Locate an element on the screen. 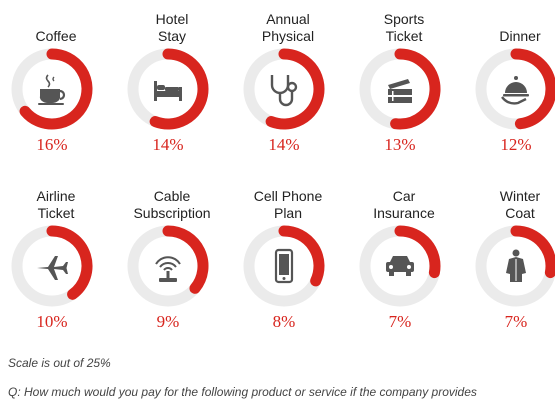  airplane-icon is located at coordinates (52, 268).